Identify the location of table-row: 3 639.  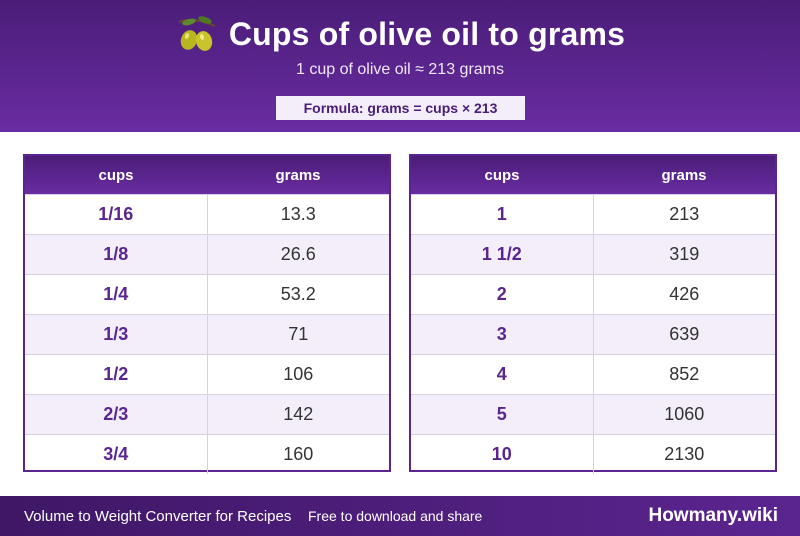
(593, 334).